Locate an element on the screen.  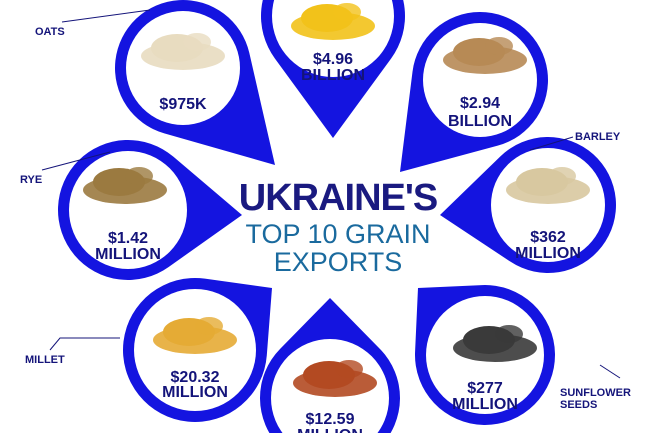
value-text: $12.59 is located at coordinates (330, 419).